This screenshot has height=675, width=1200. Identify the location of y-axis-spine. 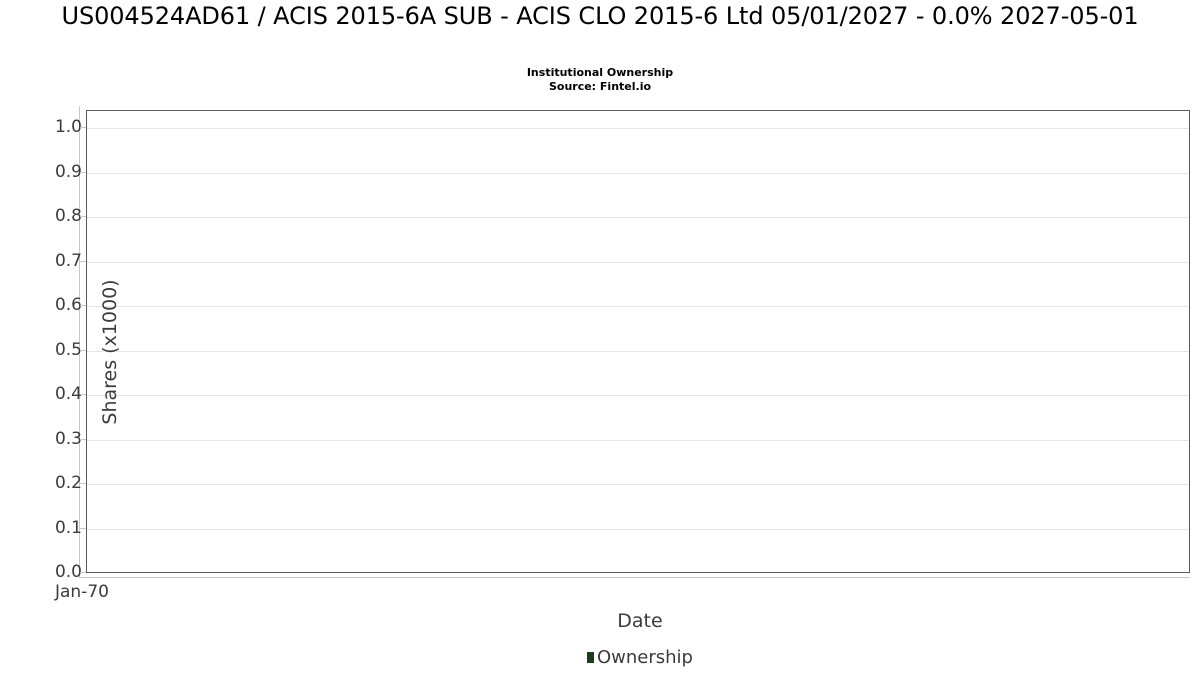
(79, 341).